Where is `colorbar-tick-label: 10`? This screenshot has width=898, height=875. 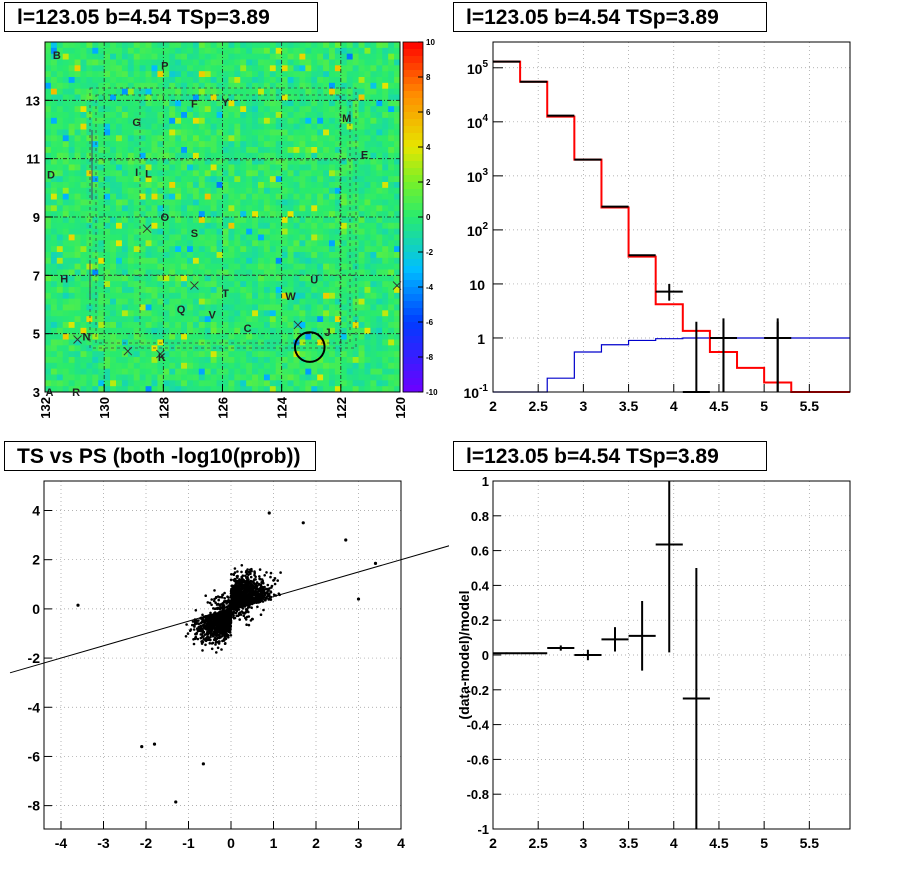
colorbar-tick-label: 10 is located at coordinates (430, 42).